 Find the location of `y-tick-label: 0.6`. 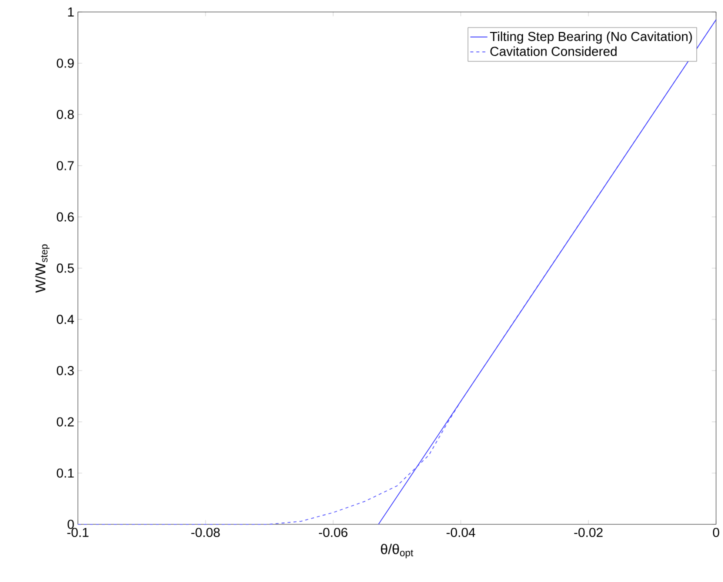

y-tick-label: 0.6 is located at coordinates (65, 217).